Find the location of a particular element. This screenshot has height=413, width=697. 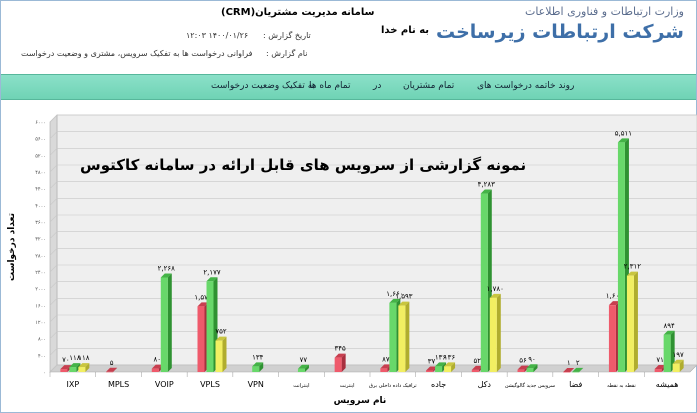

chart-floor is located at coordinates (373, 368).